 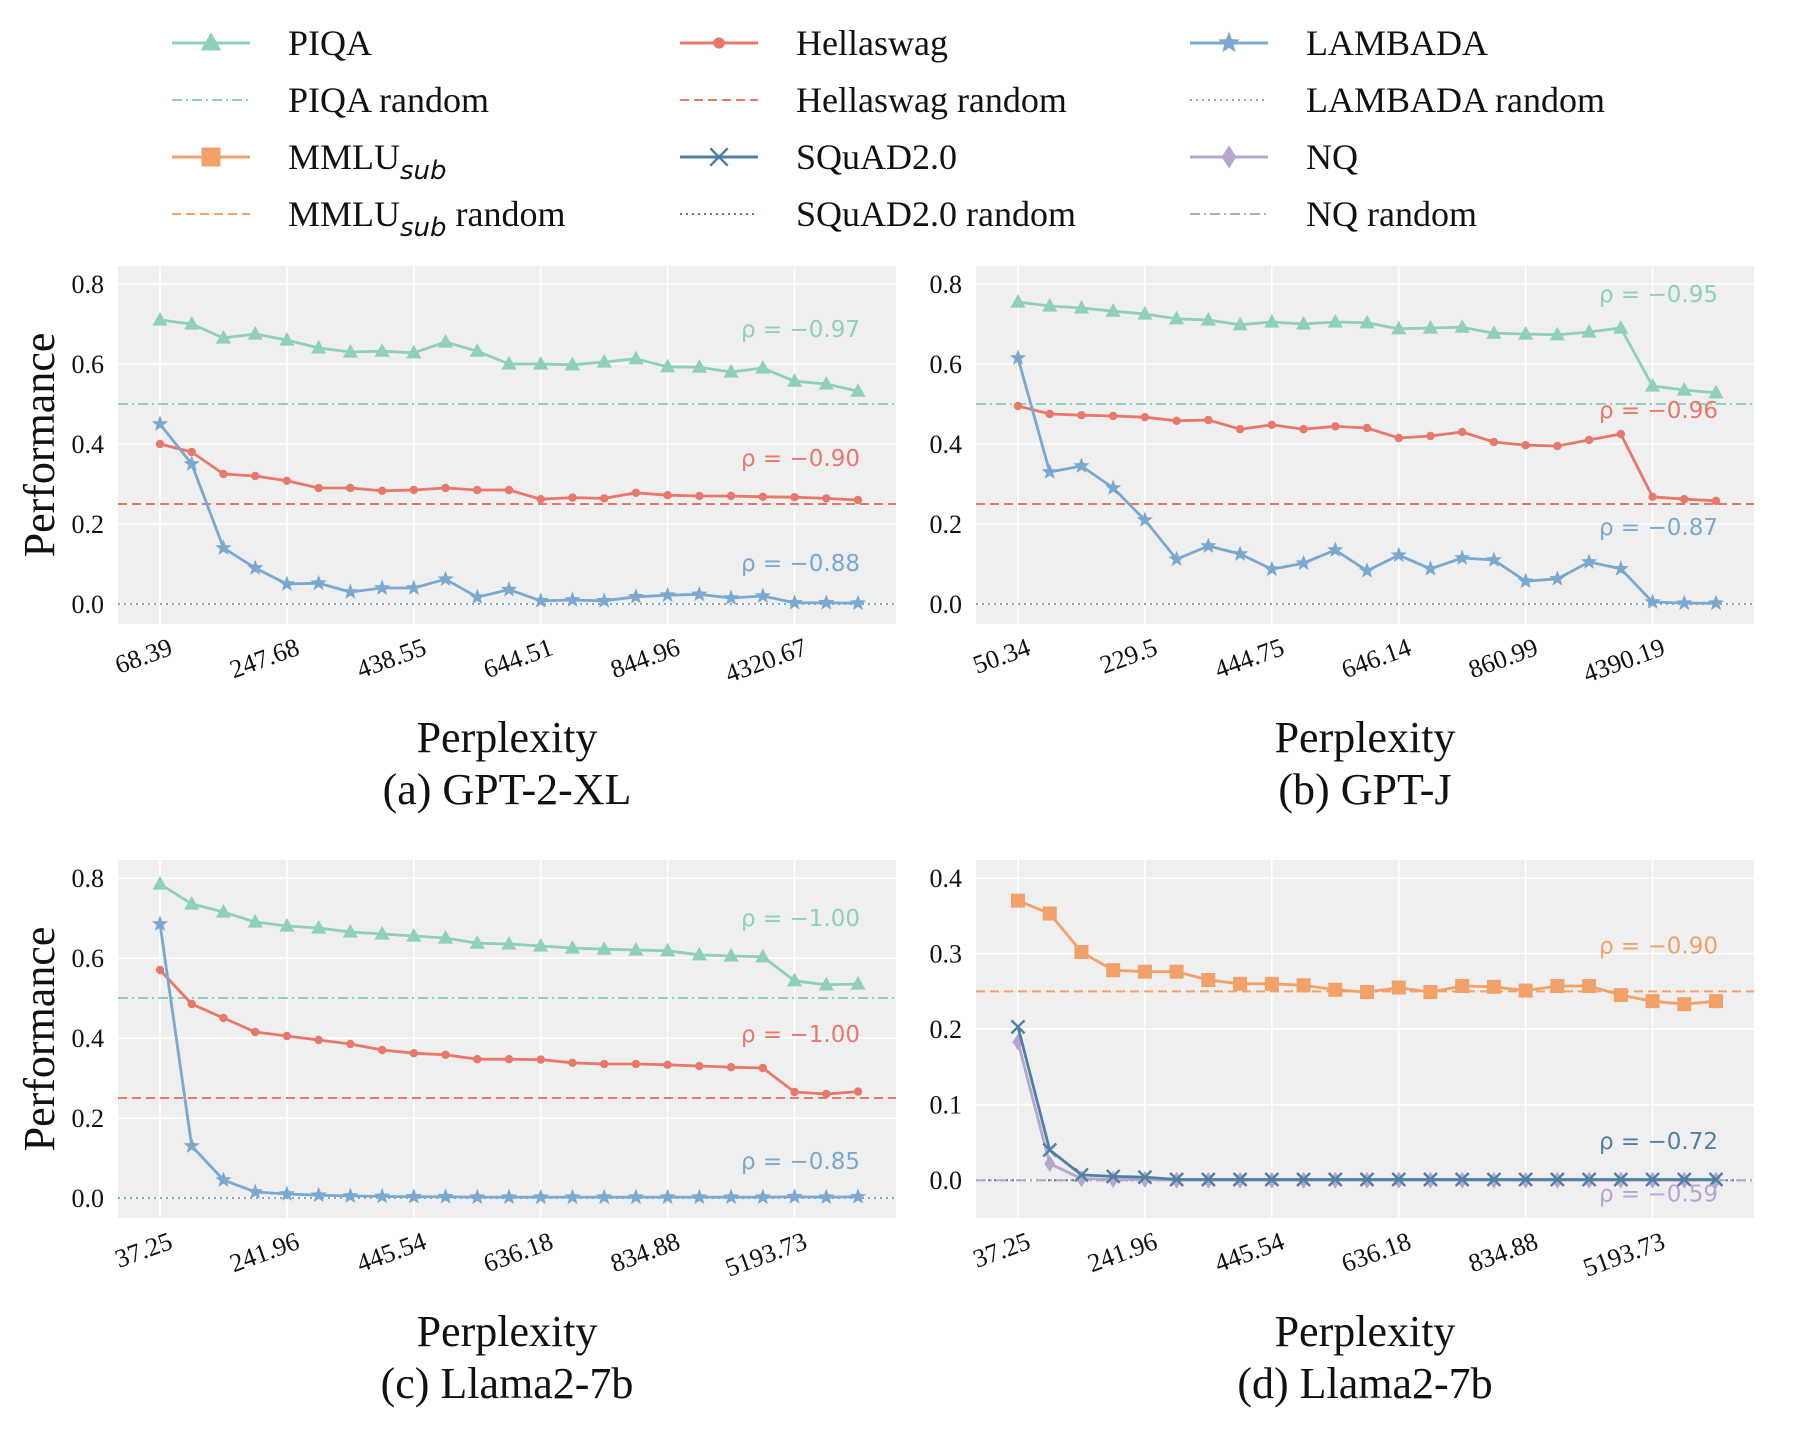 I want to click on x-tick-label: 5193.73, so click(x=765, y=1254).